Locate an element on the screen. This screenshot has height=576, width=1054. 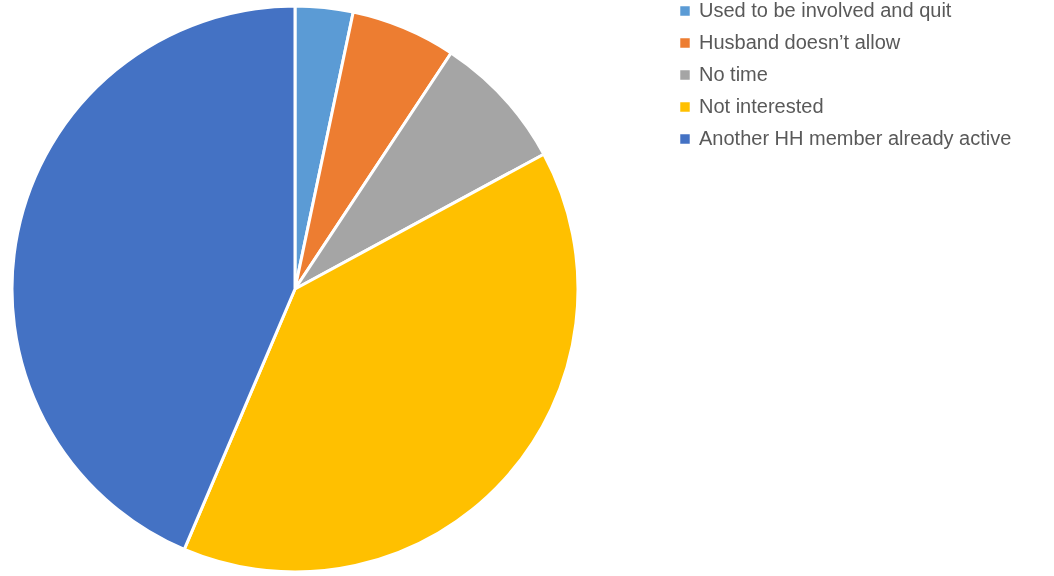
legend-label: Used to be involved and quit is located at coordinates (825, 10).